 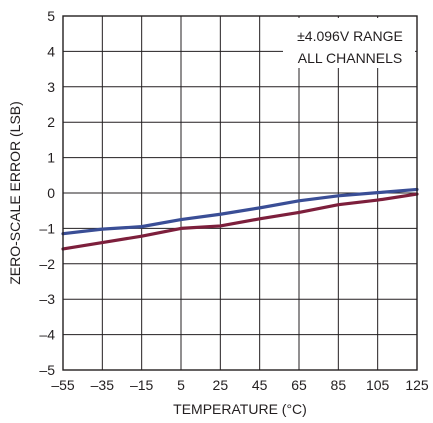 I want to click on annotation-box, so click(x=349, y=43).